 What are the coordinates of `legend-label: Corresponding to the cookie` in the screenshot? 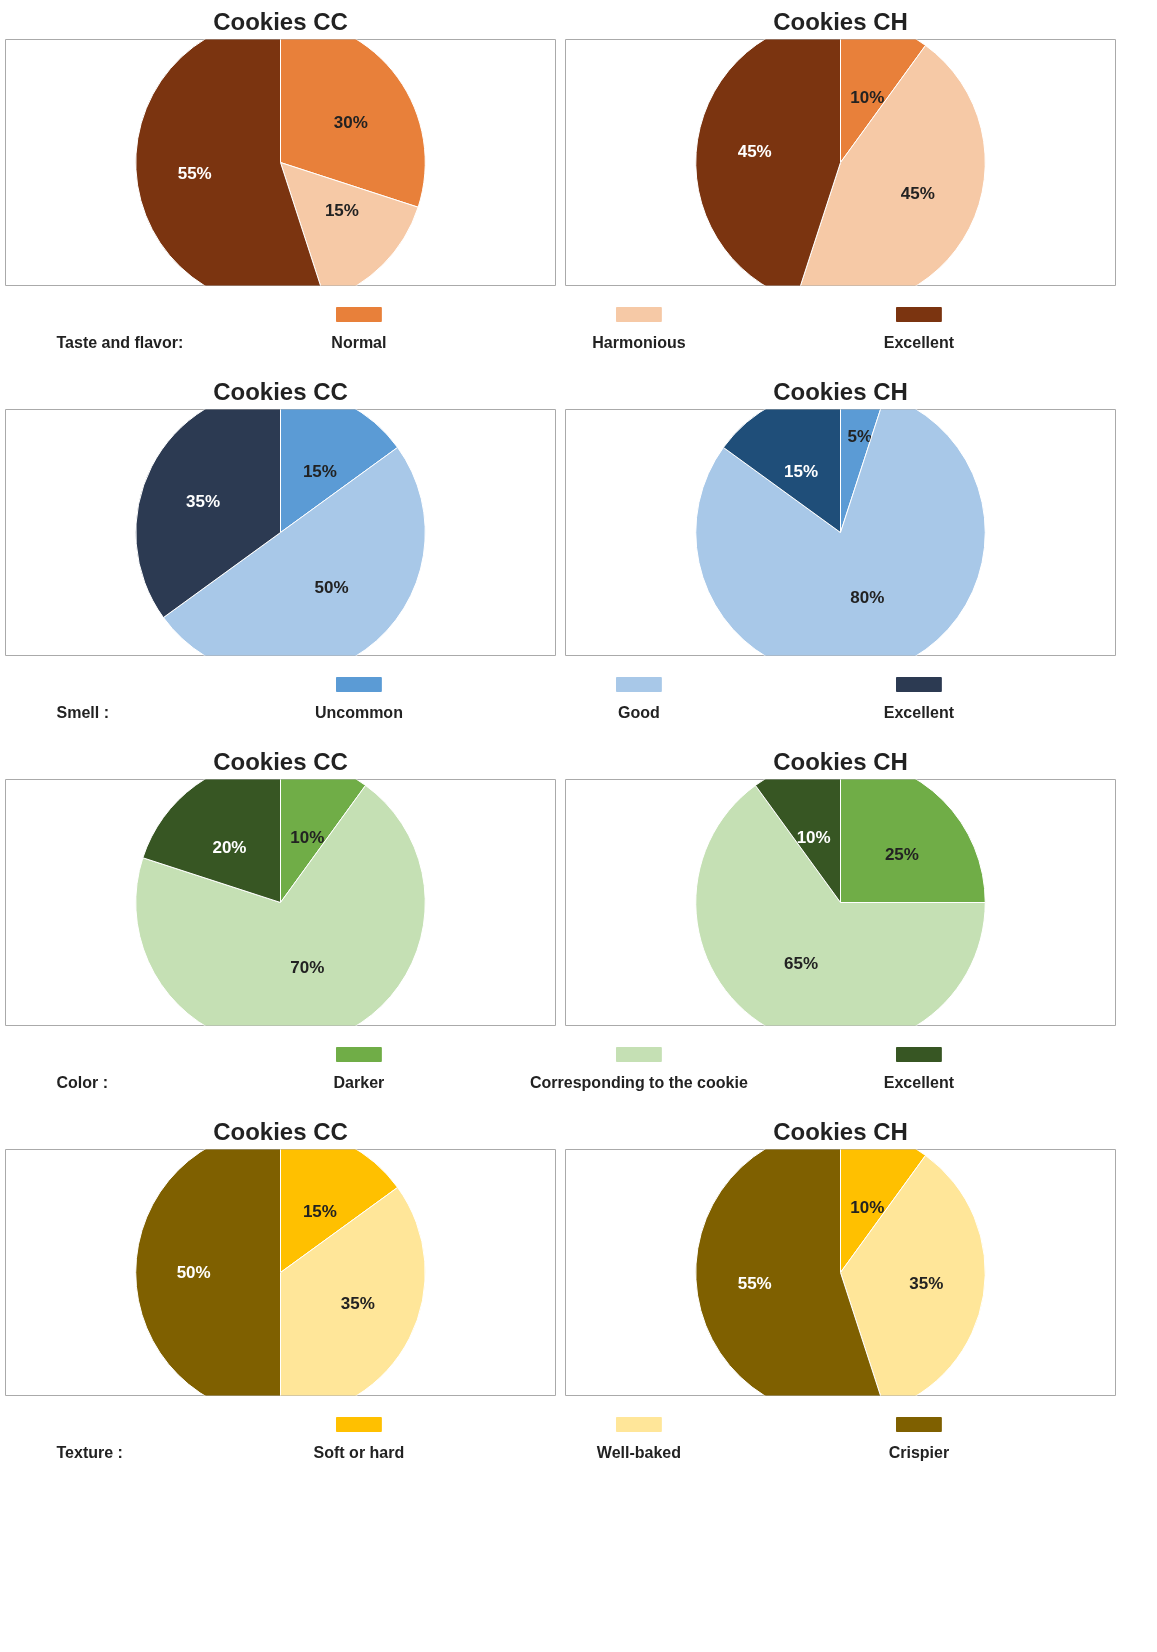 It's located at (639, 1082).